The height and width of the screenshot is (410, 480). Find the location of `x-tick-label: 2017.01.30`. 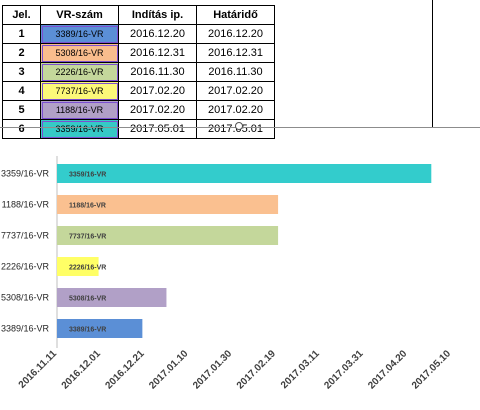

x-tick-label: 2017.01.30 is located at coordinates (212, 369).